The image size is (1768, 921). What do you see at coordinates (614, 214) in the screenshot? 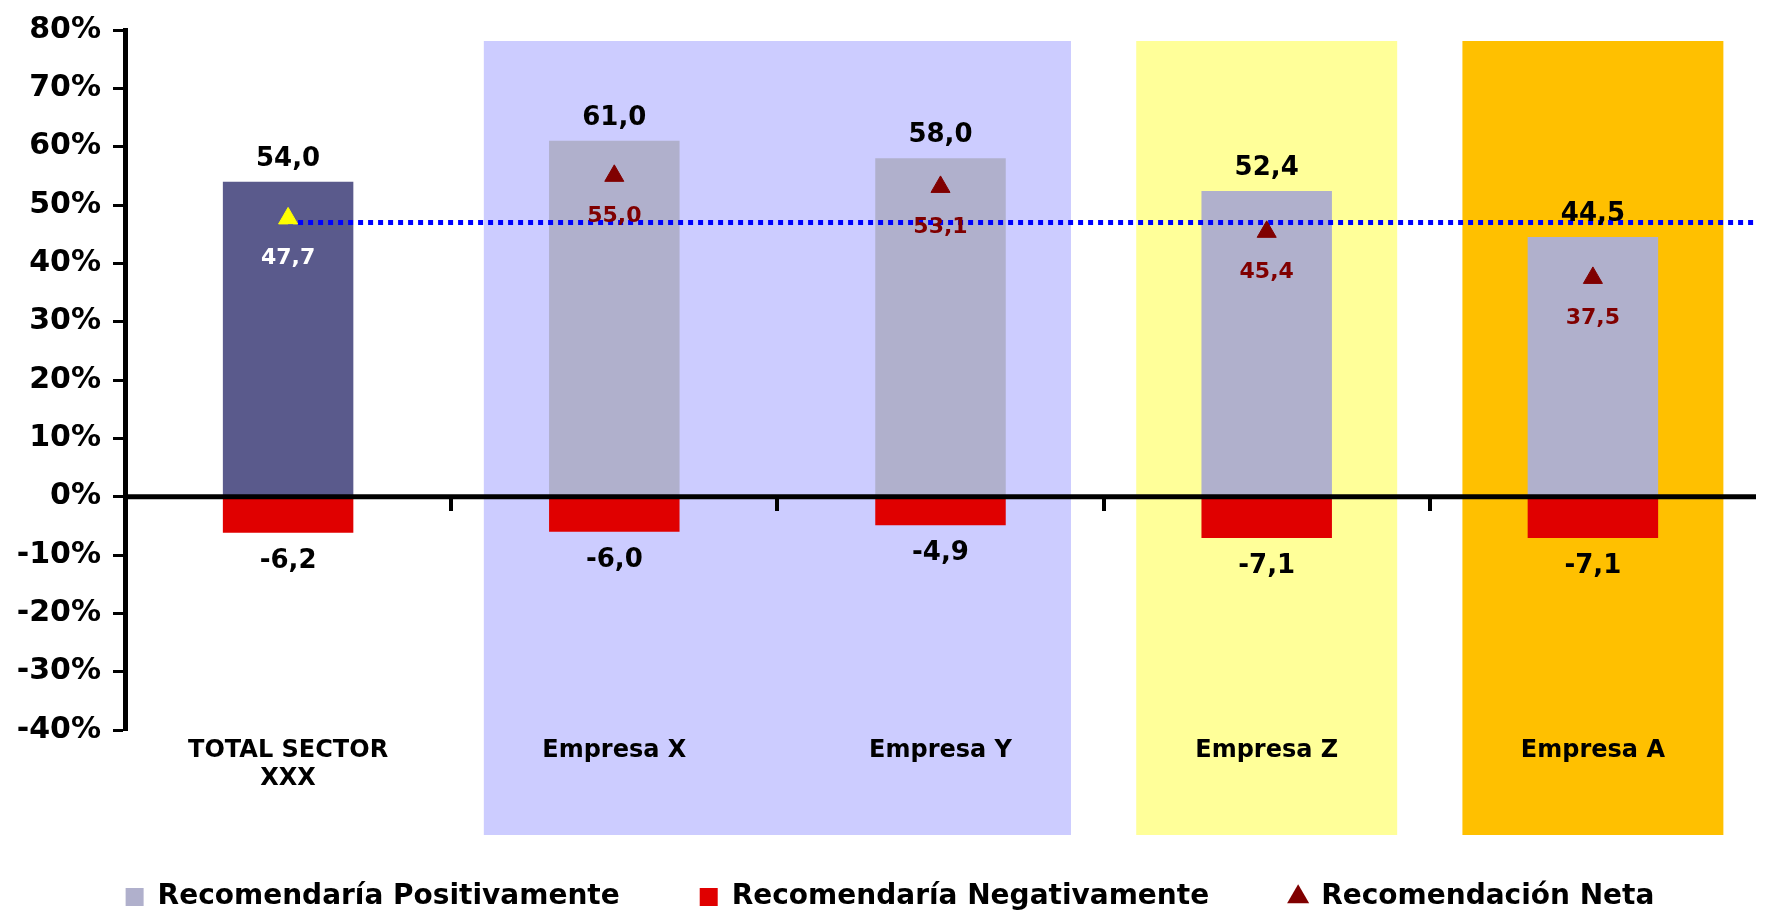
I see `data-label: 55,0` at bounding box center [614, 214].